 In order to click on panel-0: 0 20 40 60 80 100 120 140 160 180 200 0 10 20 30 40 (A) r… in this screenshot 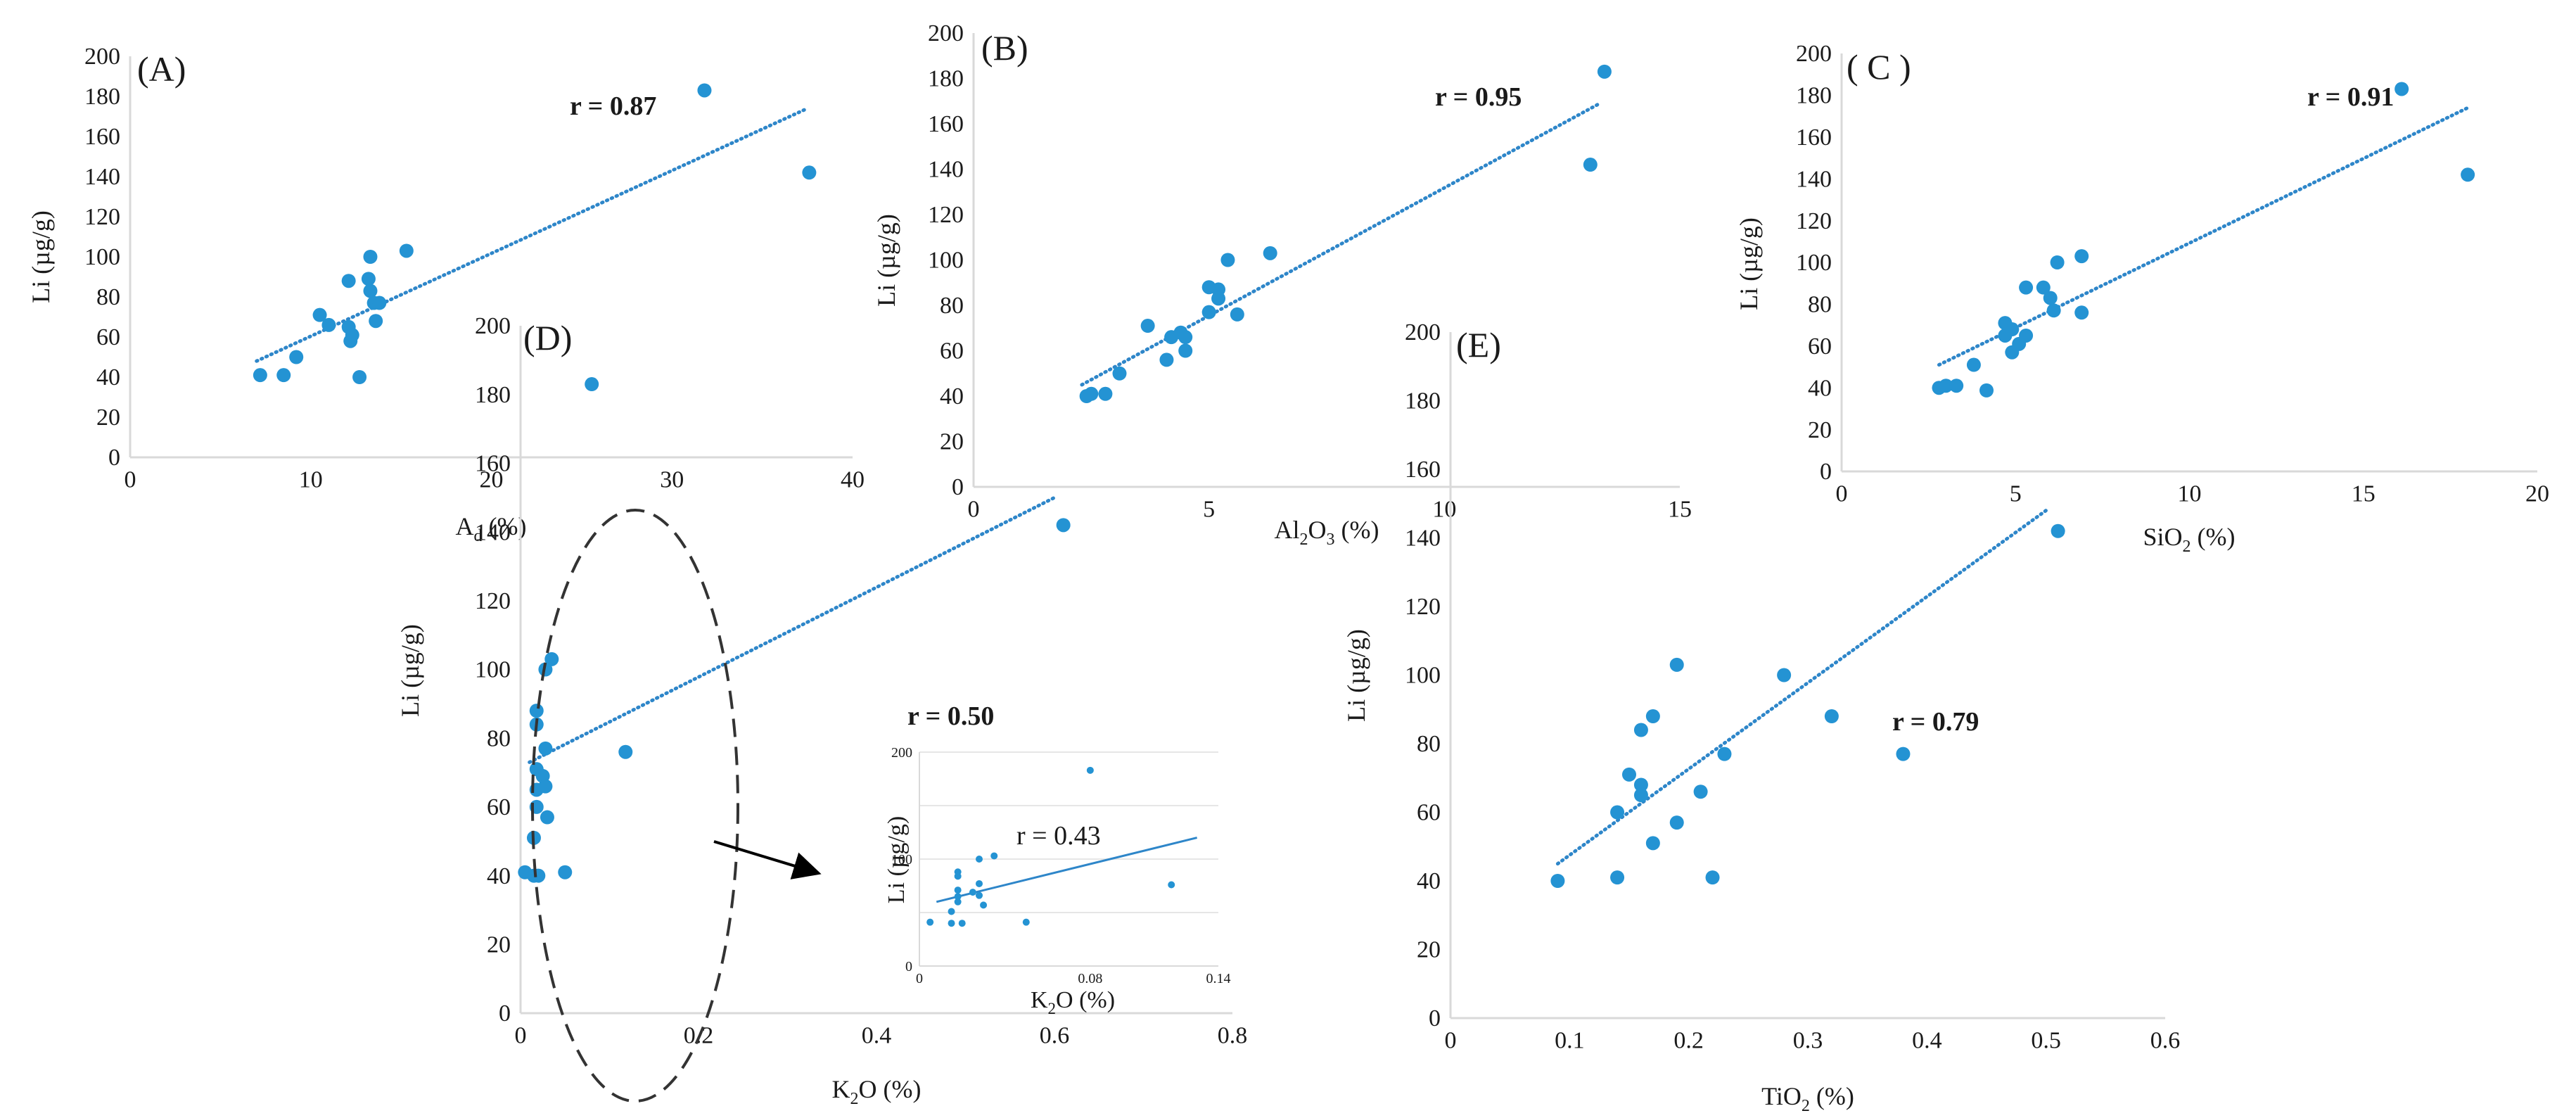, I will do `click(446, 294)`.